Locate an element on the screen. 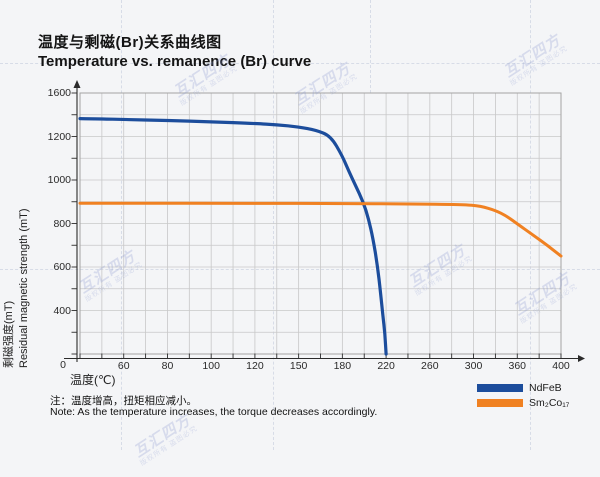  legend: NdFeB Sm₂Co₁₇ is located at coordinates (523, 396).